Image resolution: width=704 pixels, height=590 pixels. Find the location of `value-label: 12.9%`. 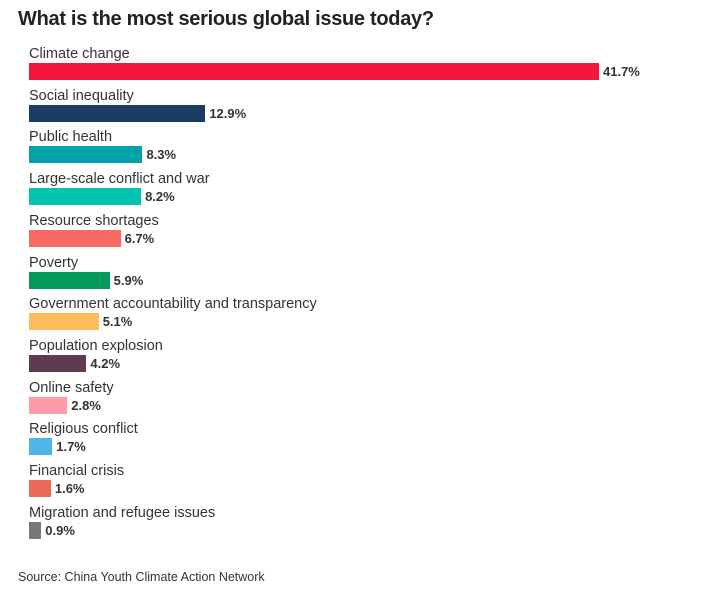

value-label: 12.9% is located at coordinates (228, 113).